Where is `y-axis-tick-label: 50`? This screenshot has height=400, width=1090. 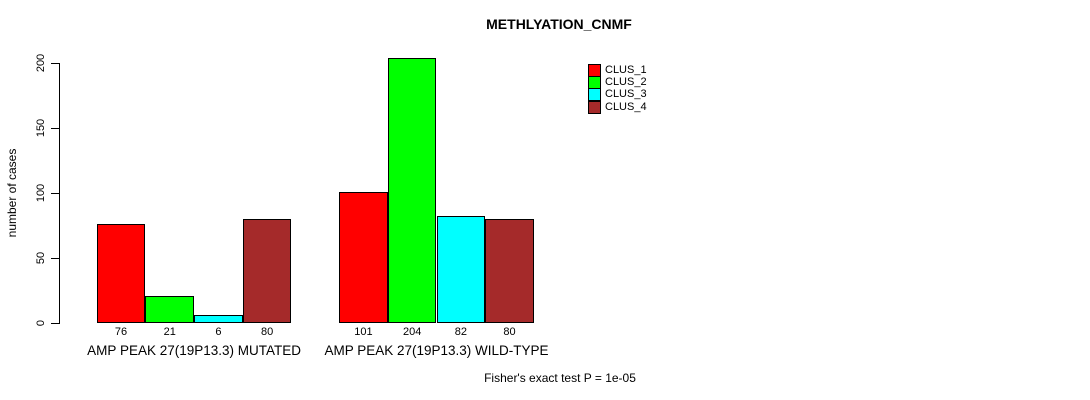 y-axis-tick-label: 50 is located at coordinates (41, 258).